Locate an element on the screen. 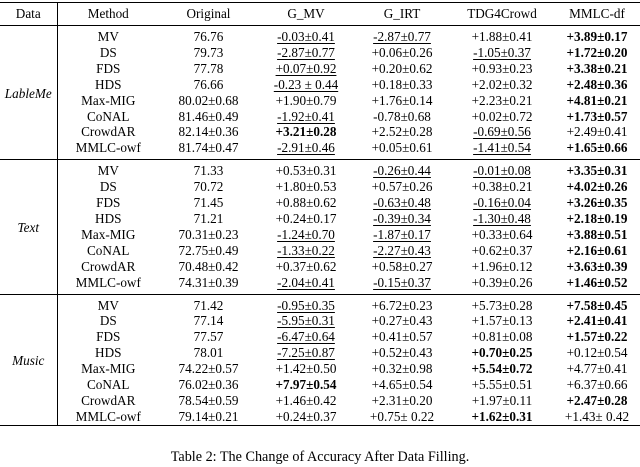 Image resolution: width=640 pixels, height=467 pixels. cell-value: 80.02±0.68 is located at coordinates (208, 100).